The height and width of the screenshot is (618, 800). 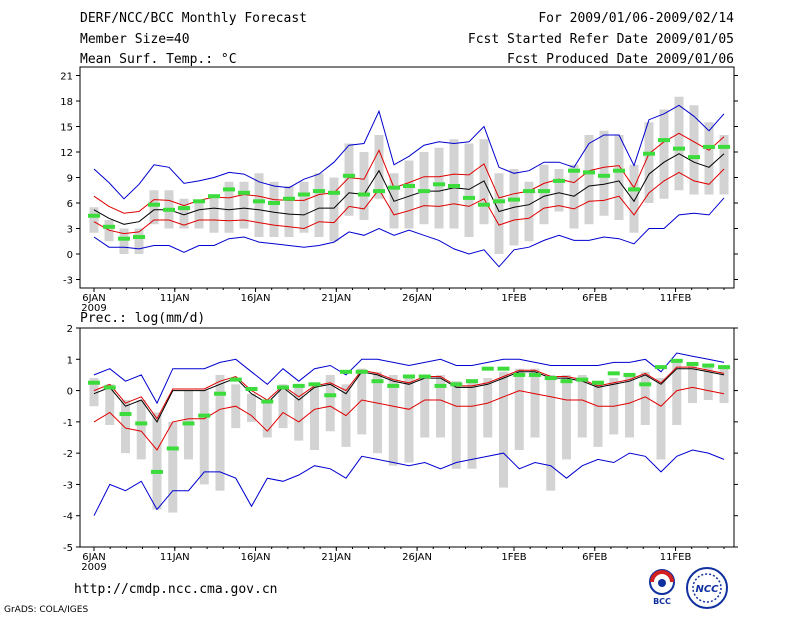 I want to click on x-tick-label: 6JAN, so click(x=93, y=298).